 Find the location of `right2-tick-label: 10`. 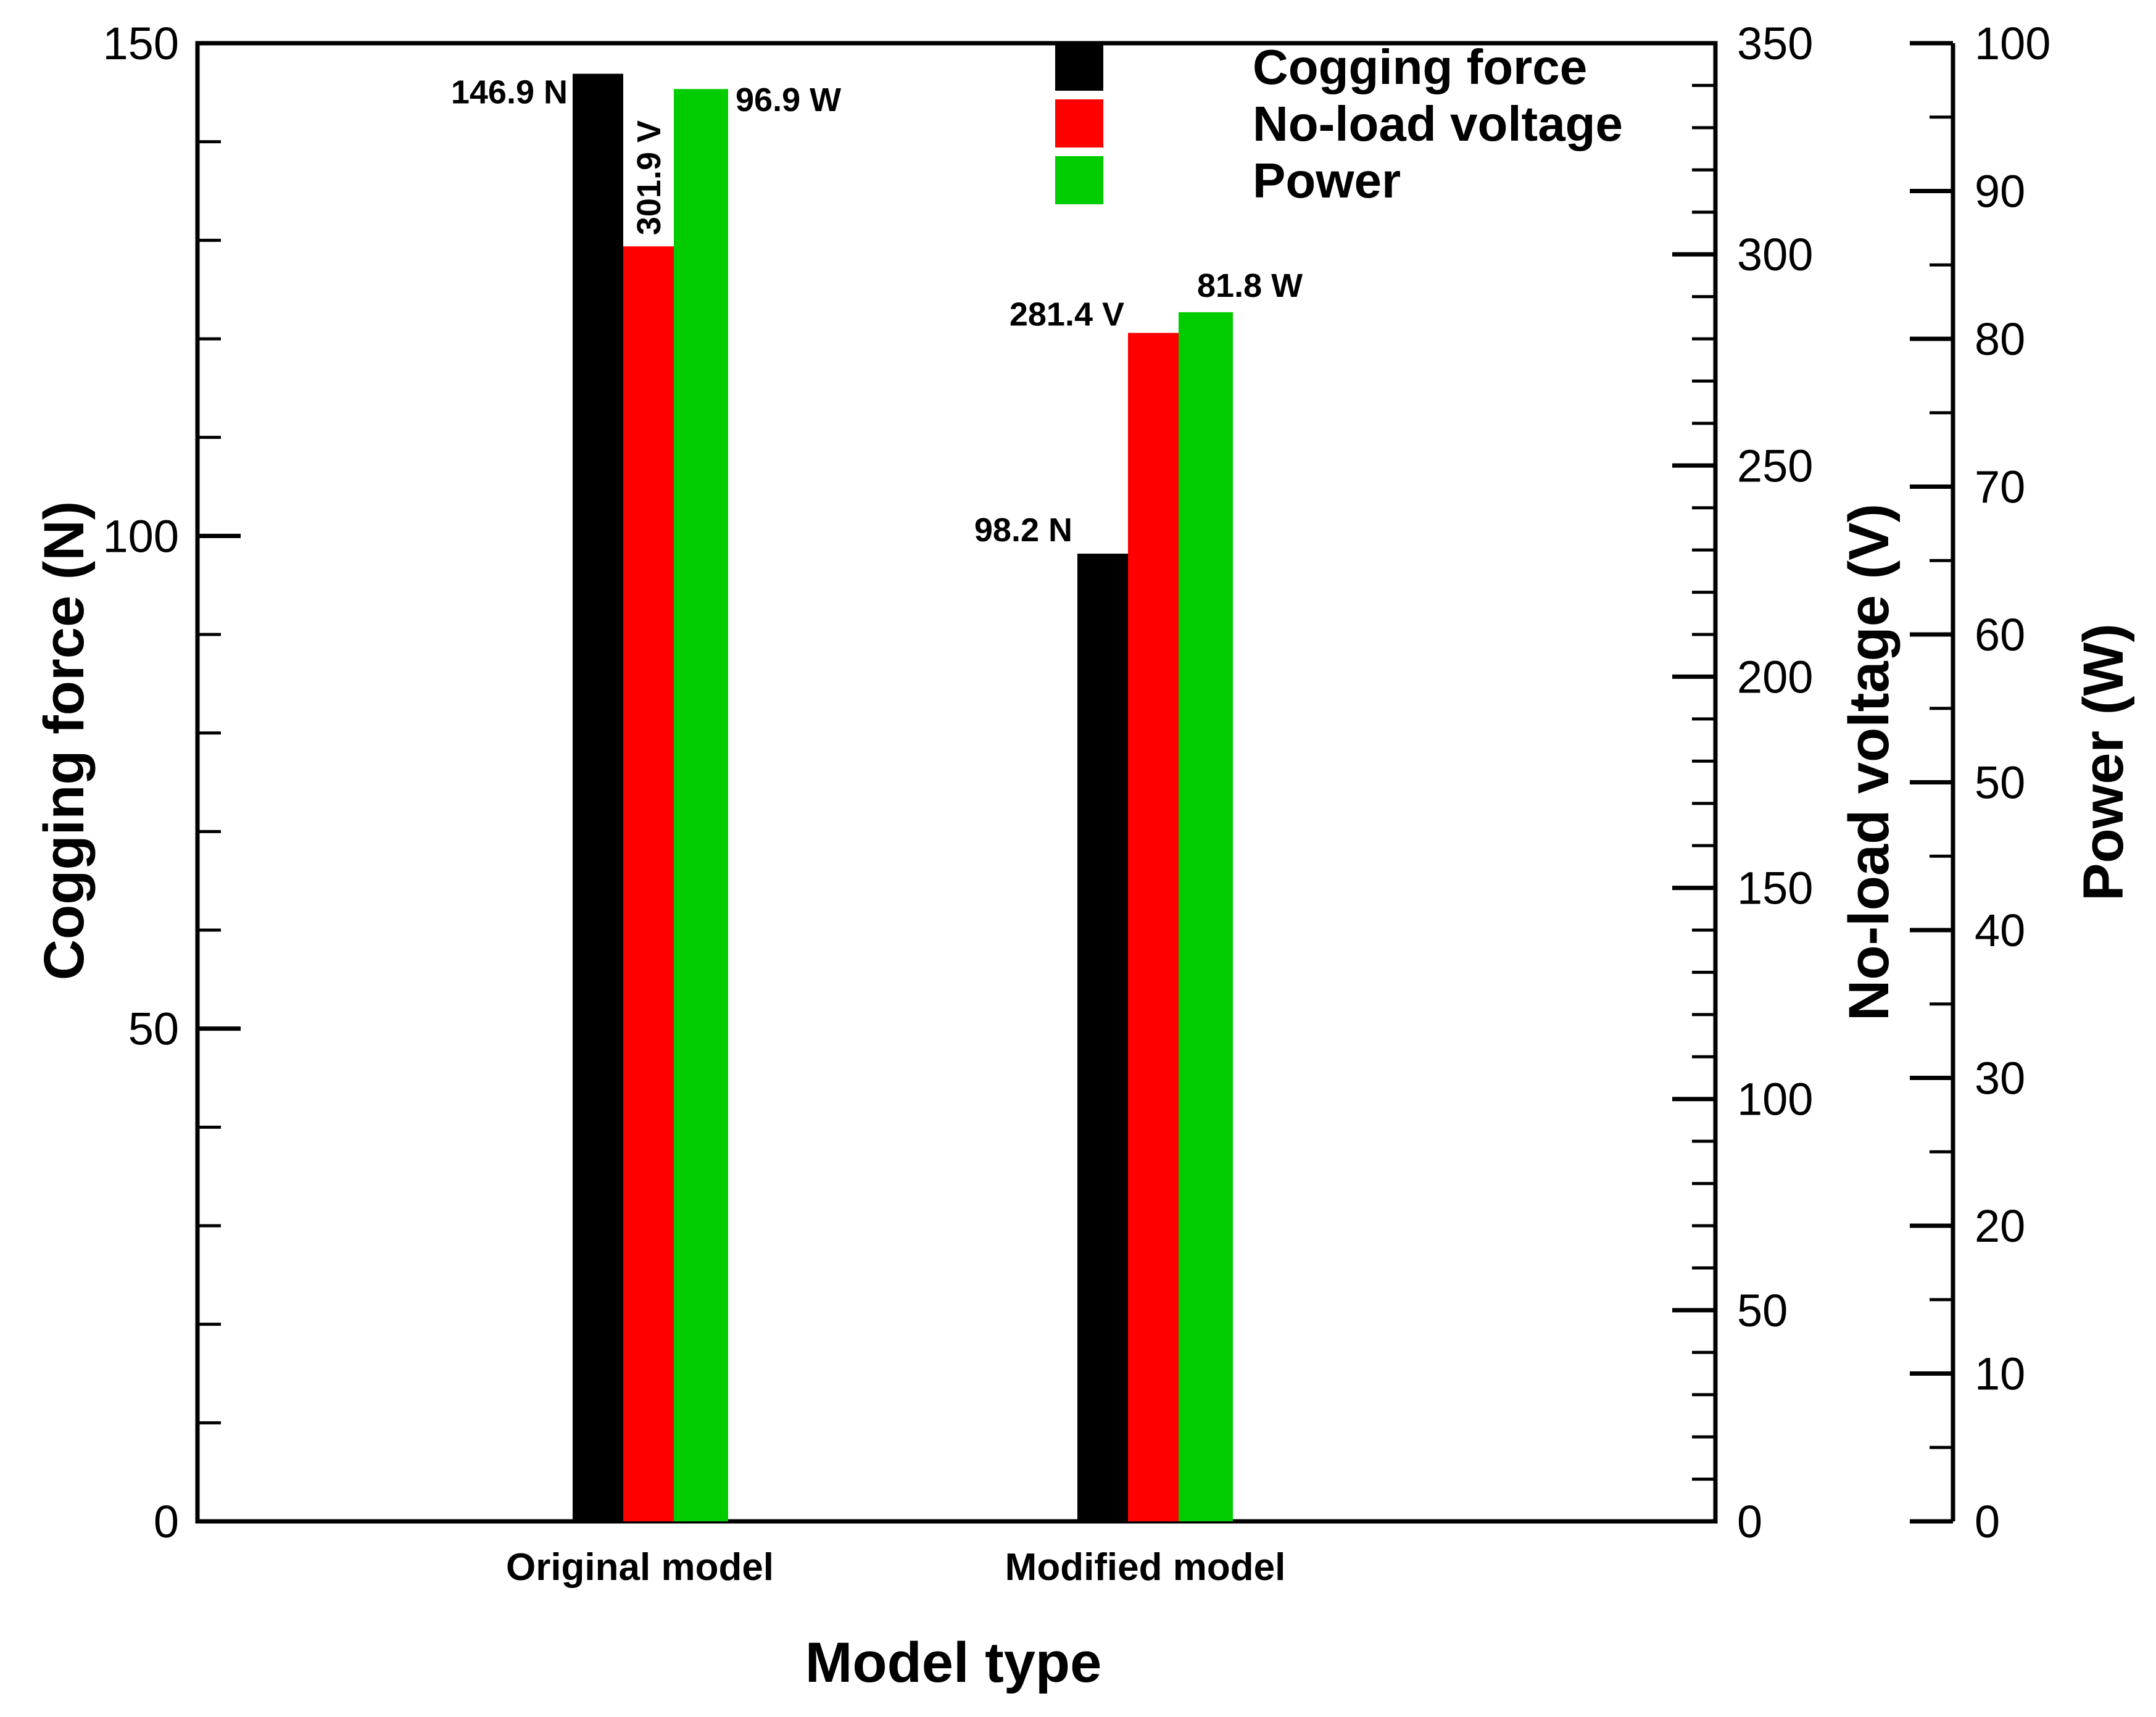

right2-tick-label: 10 is located at coordinates (2000, 1374).